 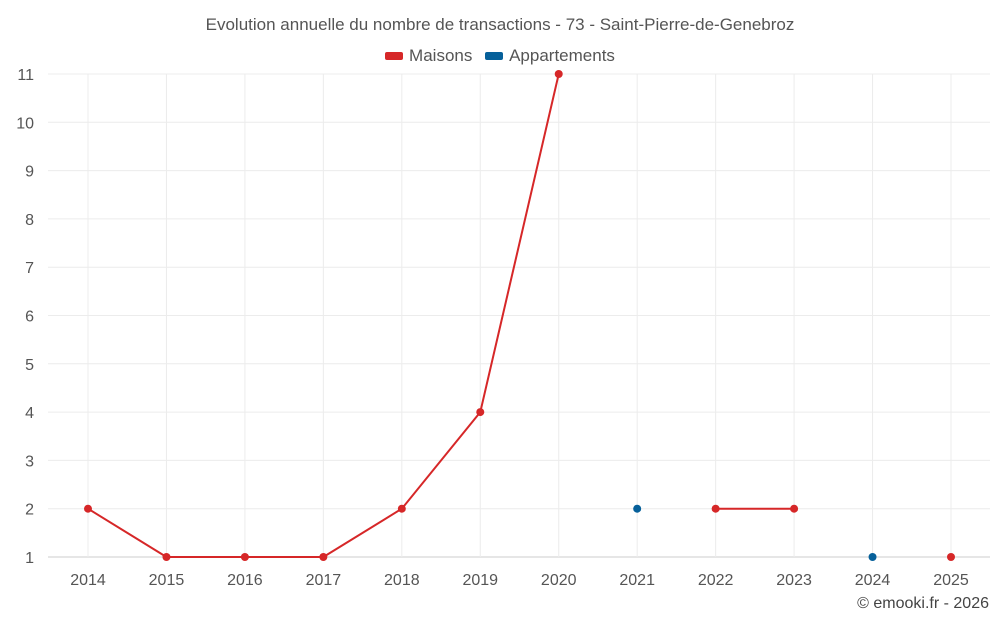 What do you see at coordinates (245, 580) in the screenshot?
I see `x-tick-label: 2016` at bounding box center [245, 580].